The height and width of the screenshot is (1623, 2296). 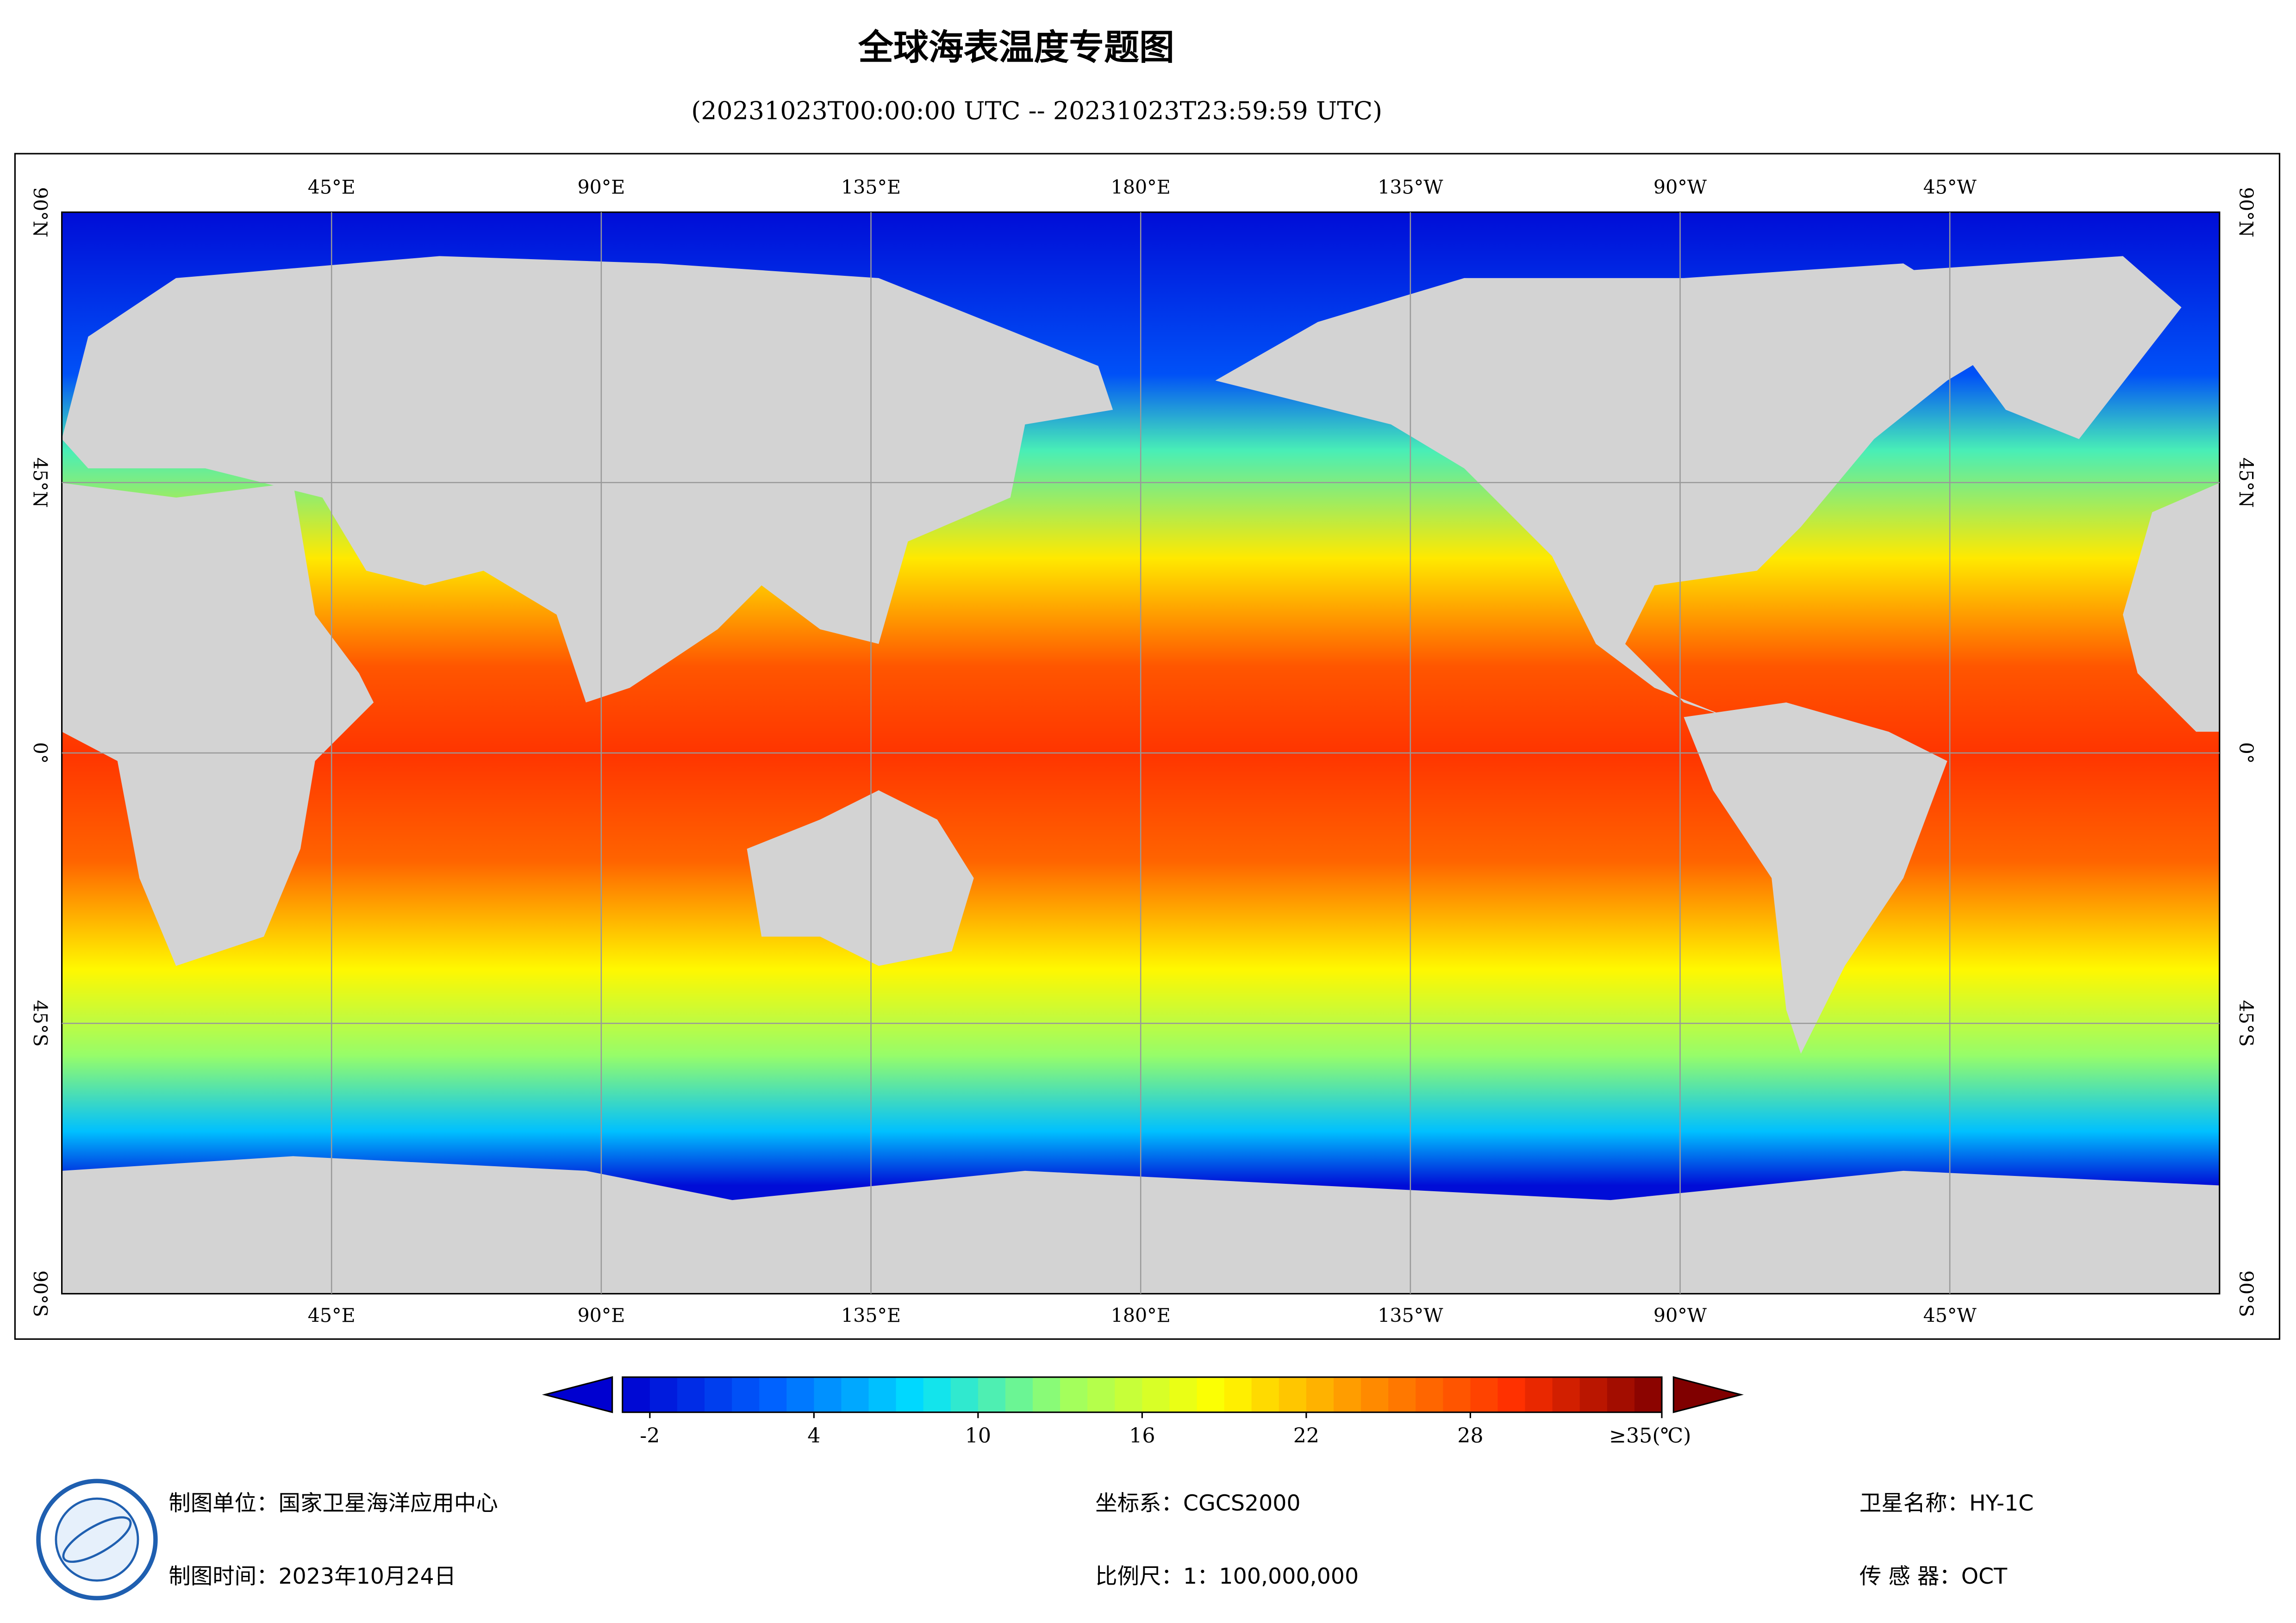 I want to click on australia, so click(x=860, y=878).